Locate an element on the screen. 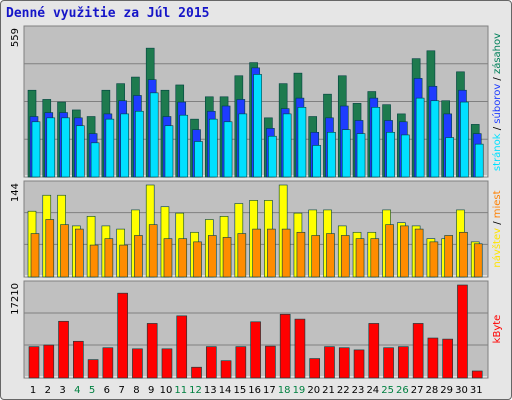 The height and width of the screenshot is (400, 512). x-tick-label-16: 16 is located at coordinates (254, 390).